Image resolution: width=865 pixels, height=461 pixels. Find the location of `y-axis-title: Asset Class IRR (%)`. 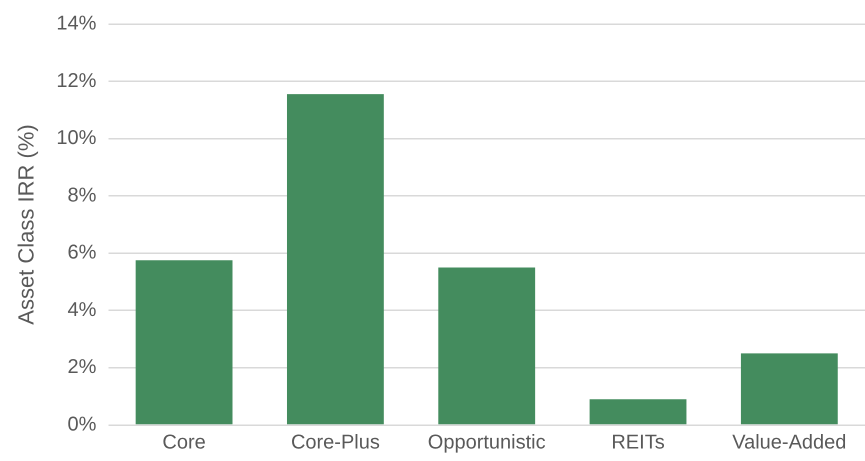

y-axis-title: Asset Class IRR (%) is located at coordinates (25, 224).